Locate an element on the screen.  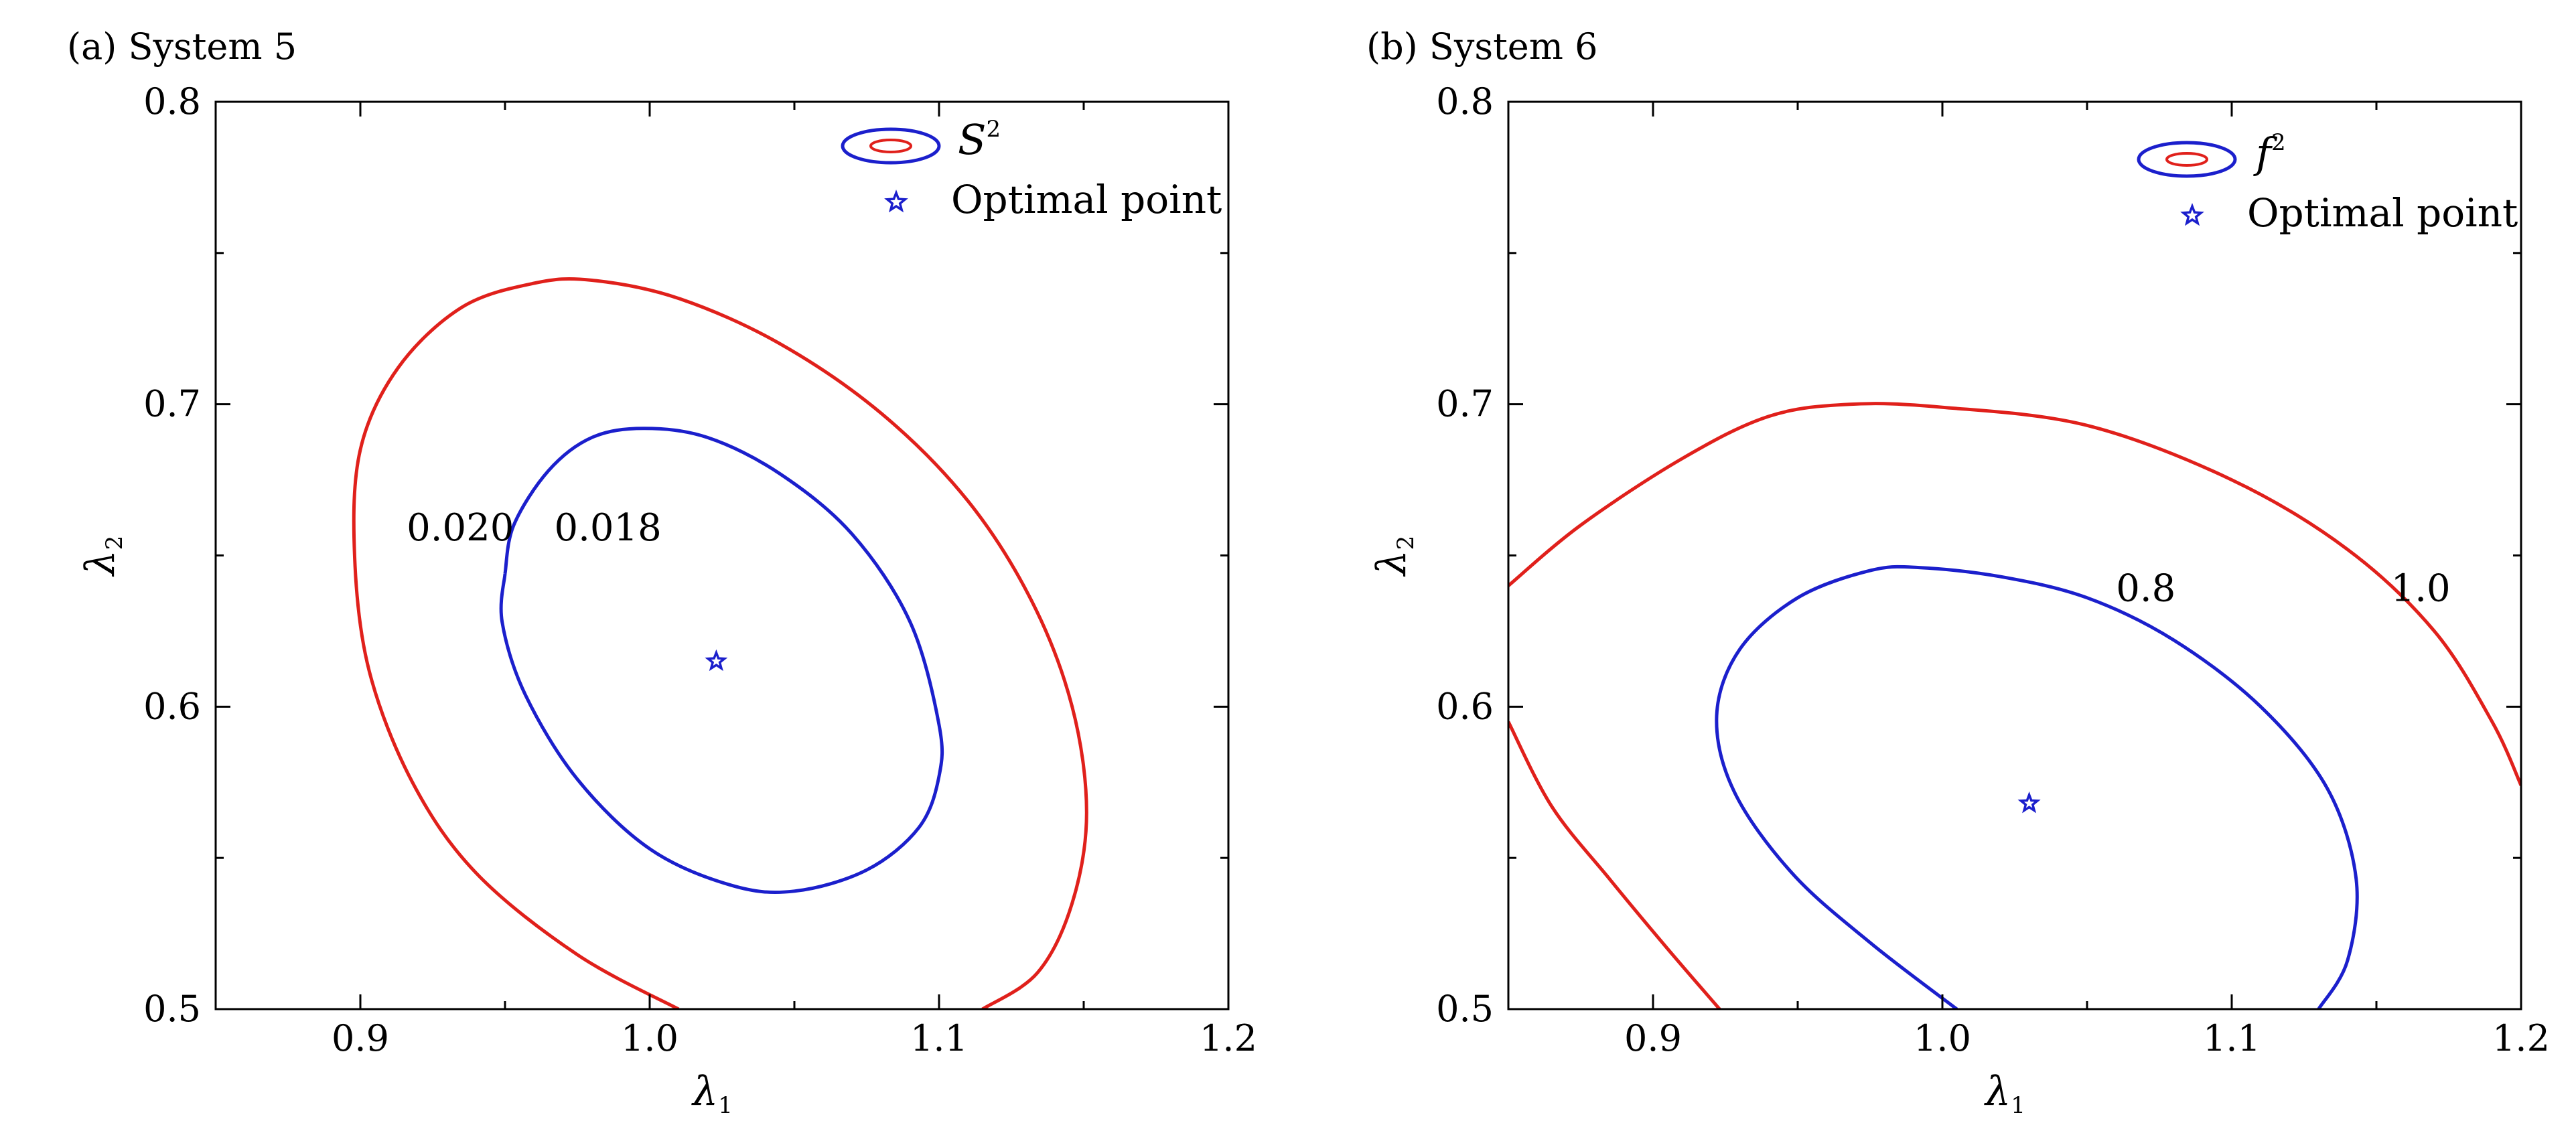
legend: S2 Optimal point is located at coordinates (1031, 169).